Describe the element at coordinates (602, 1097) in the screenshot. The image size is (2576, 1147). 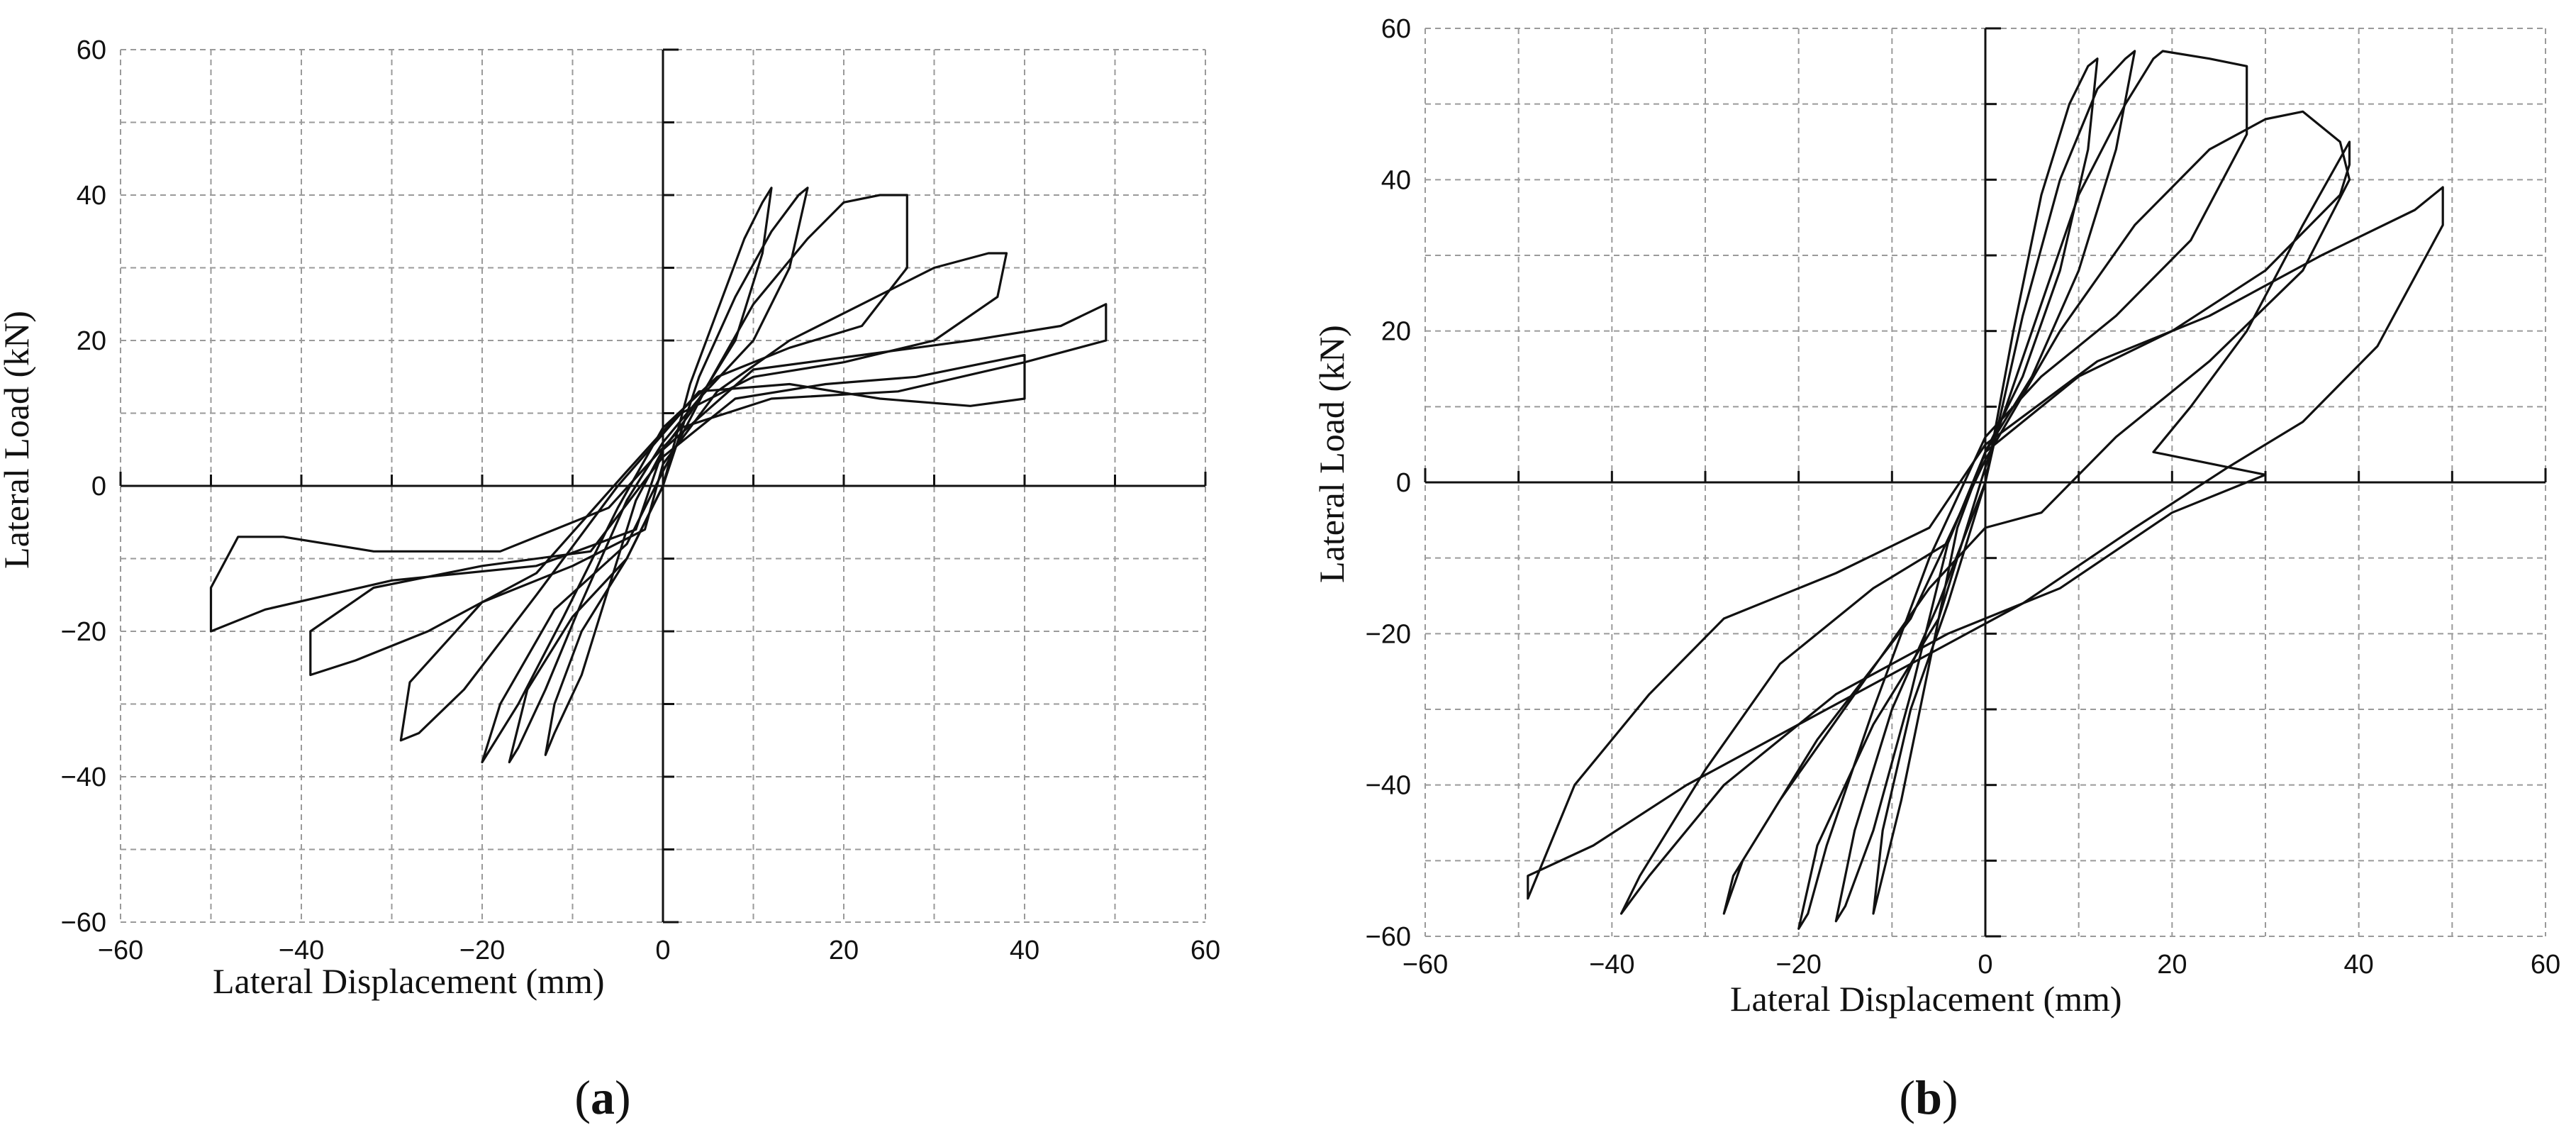
I see `panel-label: (a)` at that location.